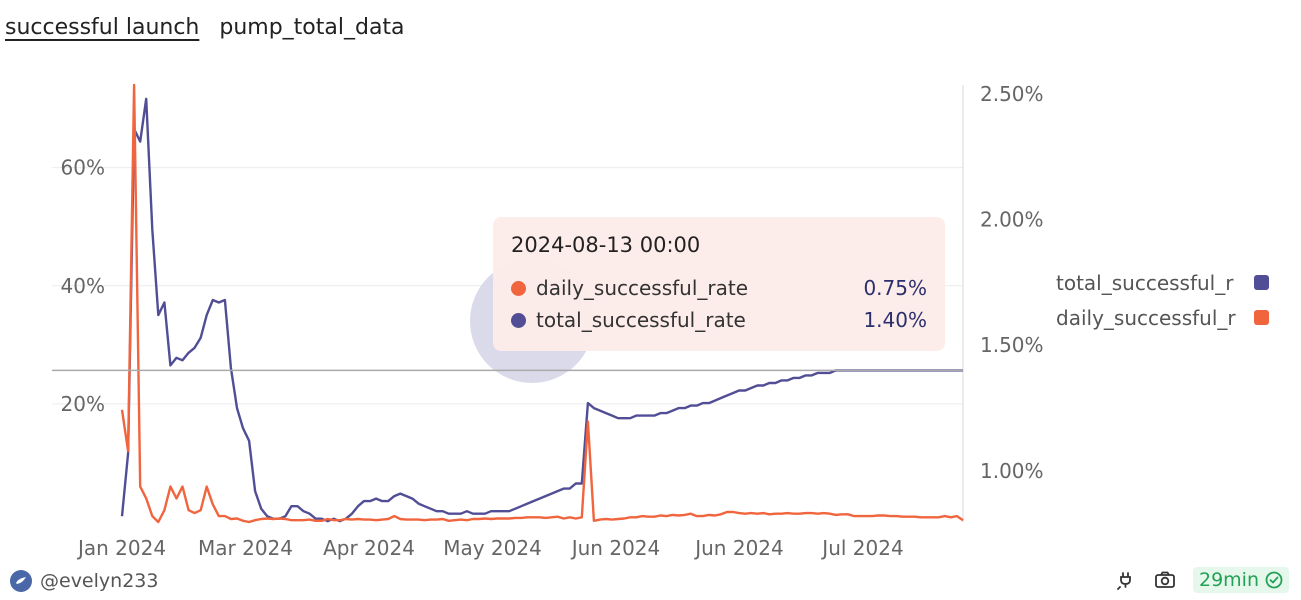 The image size is (1301, 600). Describe the element at coordinates (121, 548) in the screenshot. I see `x-tick-label: Jan 2024` at that location.